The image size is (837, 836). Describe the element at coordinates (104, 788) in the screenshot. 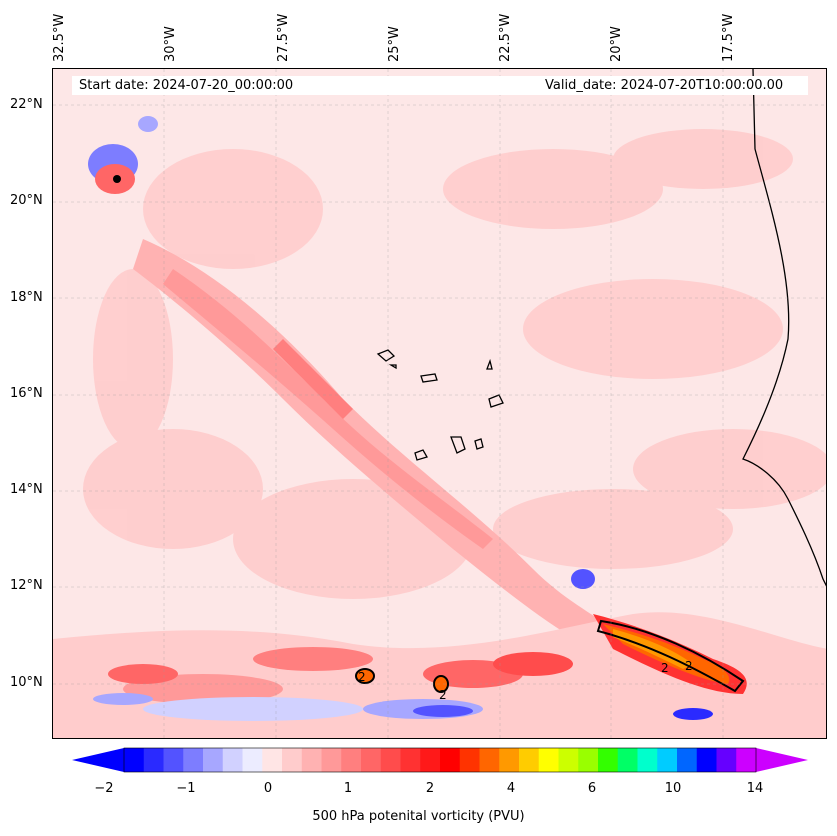

I see `colorbar-tick-label: −2` at that location.